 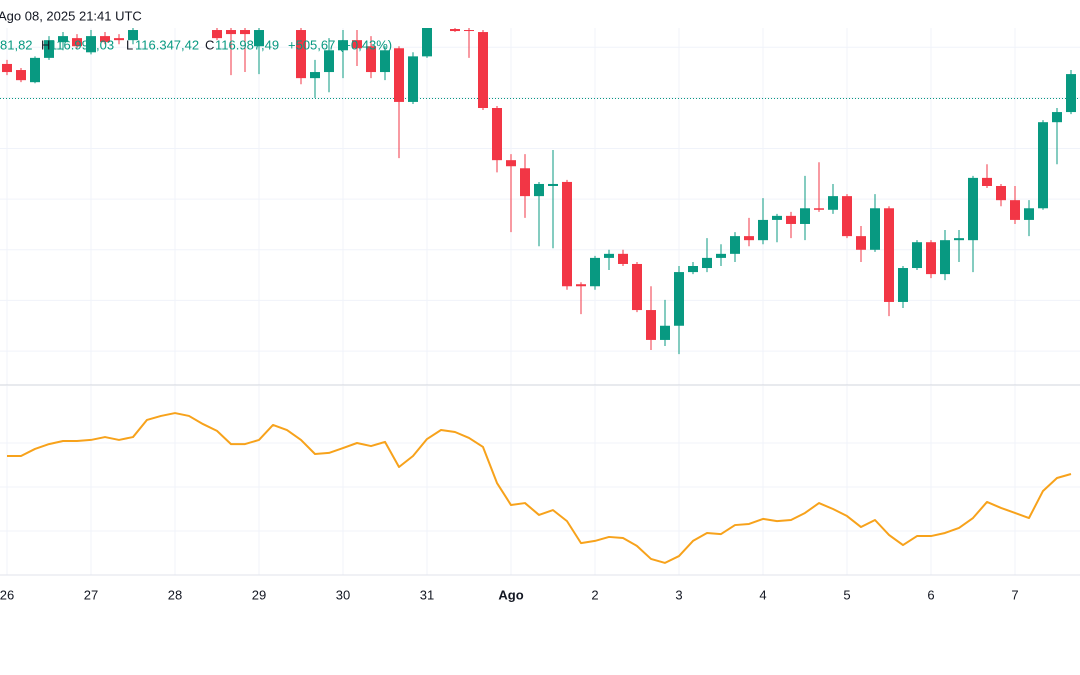 What do you see at coordinates (678, 594) in the screenshot?
I see `x-tick-label: 3` at bounding box center [678, 594].